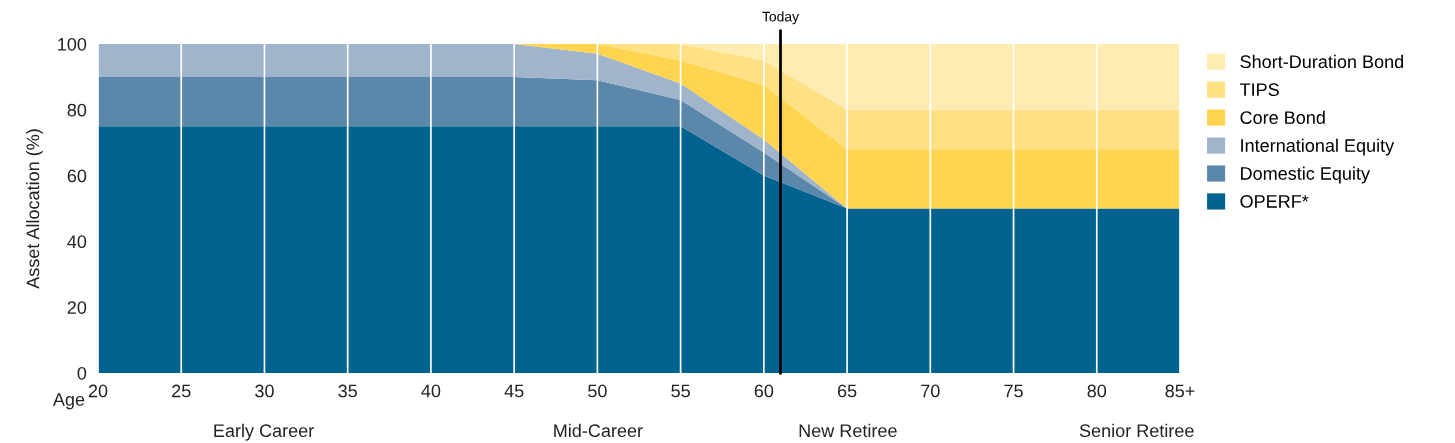  Describe the element at coordinates (1305, 175) in the screenshot. I see `legend-label: Domestic Equity` at that location.